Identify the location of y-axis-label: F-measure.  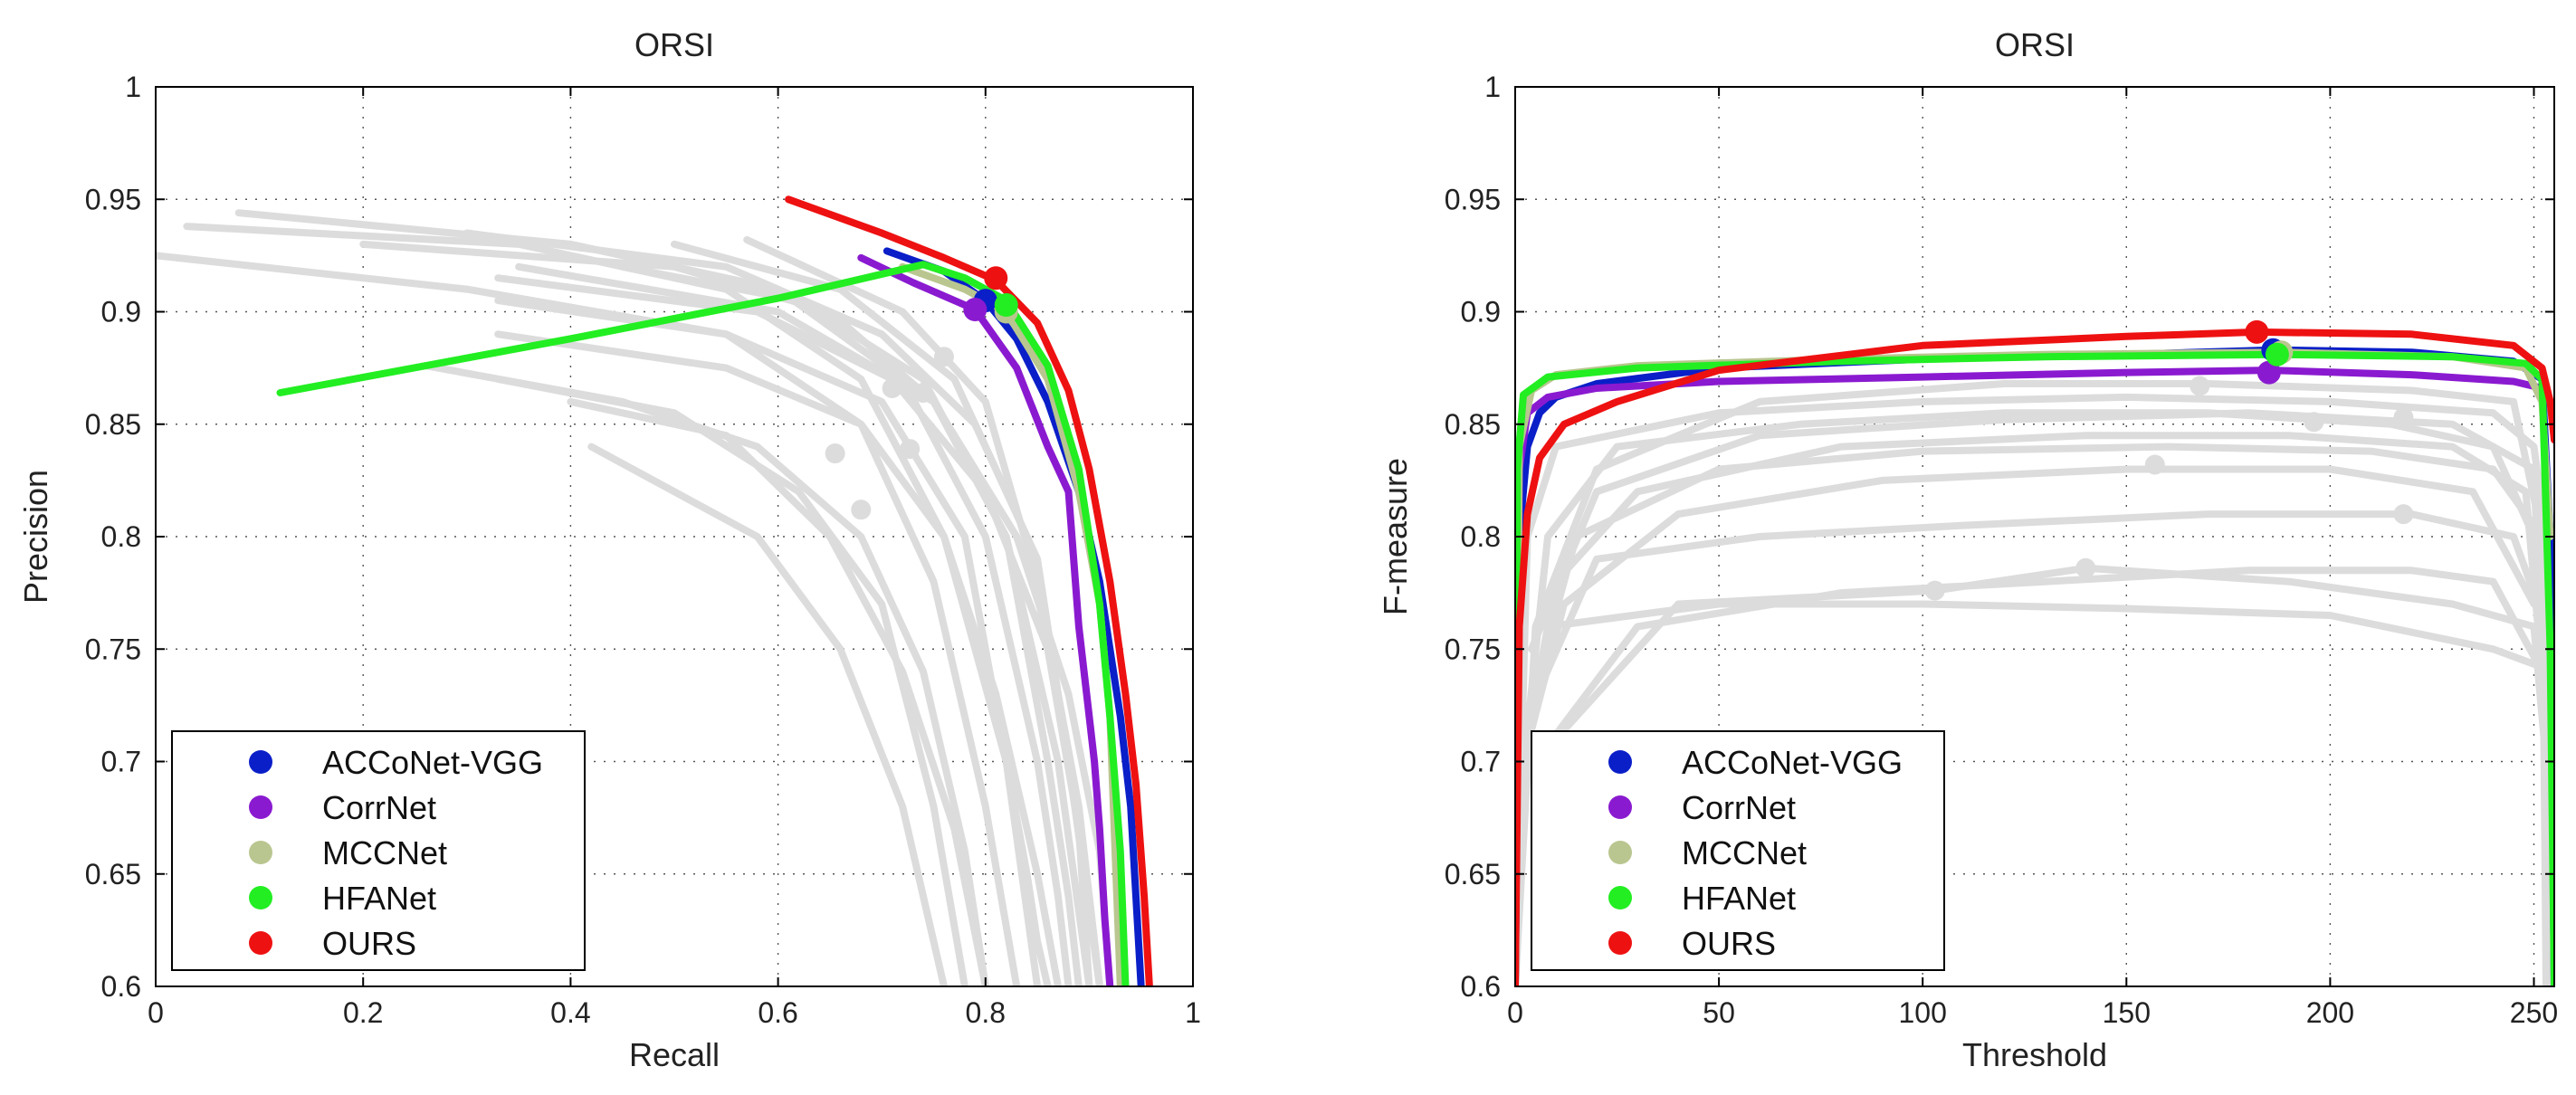
(1396, 536).